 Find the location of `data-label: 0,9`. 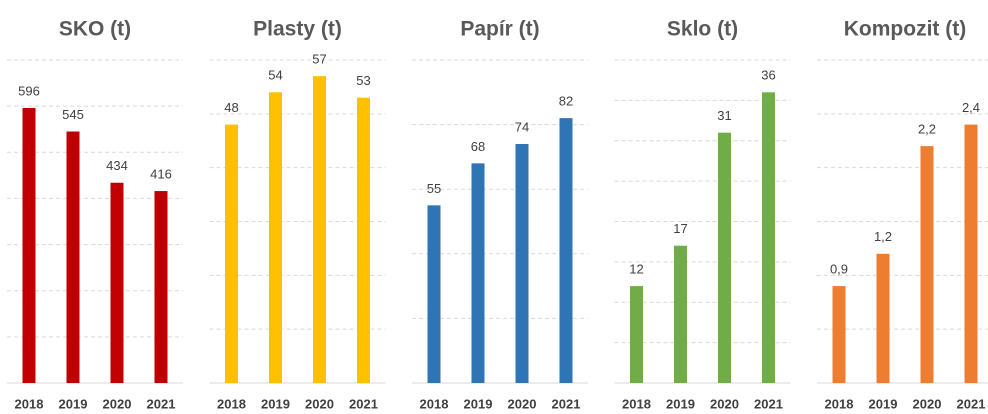

data-label: 0,9 is located at coordinates (839, 269).